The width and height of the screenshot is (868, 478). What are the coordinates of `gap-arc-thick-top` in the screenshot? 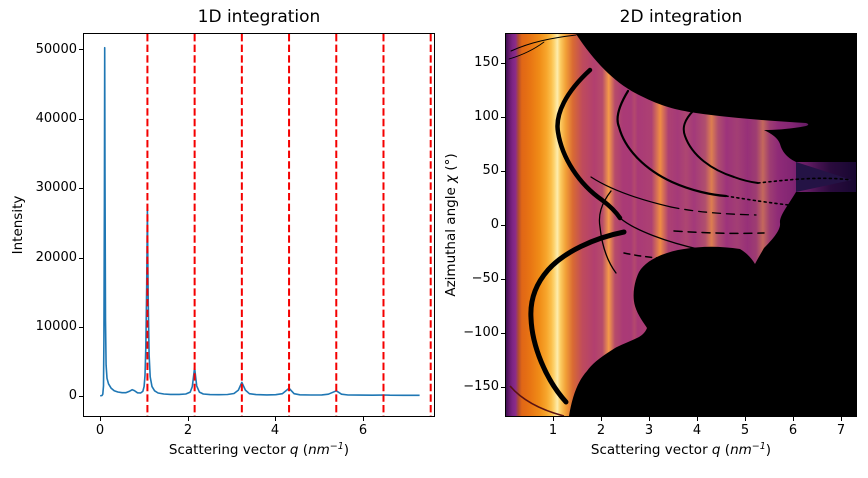 It's located at (589, 144).